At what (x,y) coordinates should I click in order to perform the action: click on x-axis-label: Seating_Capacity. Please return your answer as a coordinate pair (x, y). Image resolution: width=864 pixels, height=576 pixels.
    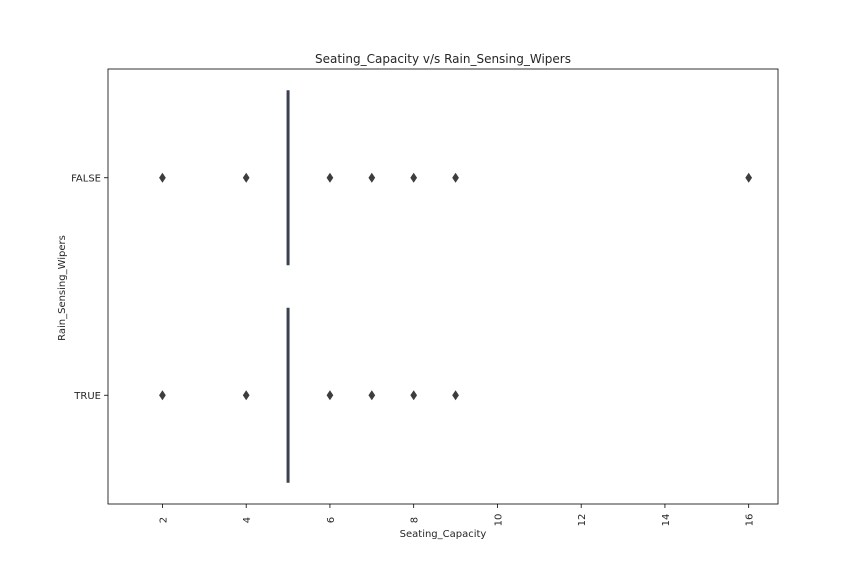
    Looking at the image, I should click on (443, 534).